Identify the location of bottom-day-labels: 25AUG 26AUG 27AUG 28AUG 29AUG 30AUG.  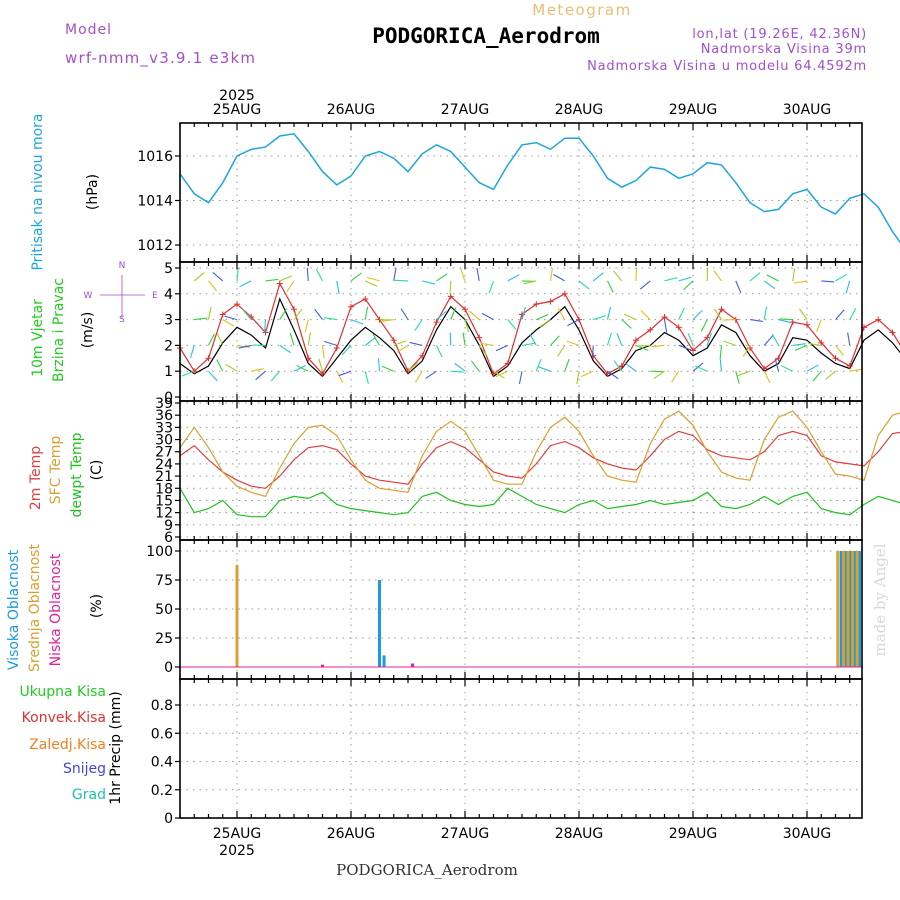
(522, 834).